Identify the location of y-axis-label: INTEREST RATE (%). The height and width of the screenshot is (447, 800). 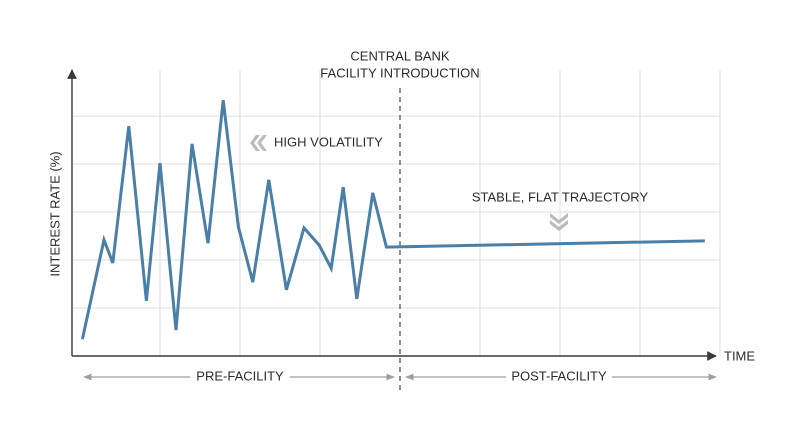
(54, 213).